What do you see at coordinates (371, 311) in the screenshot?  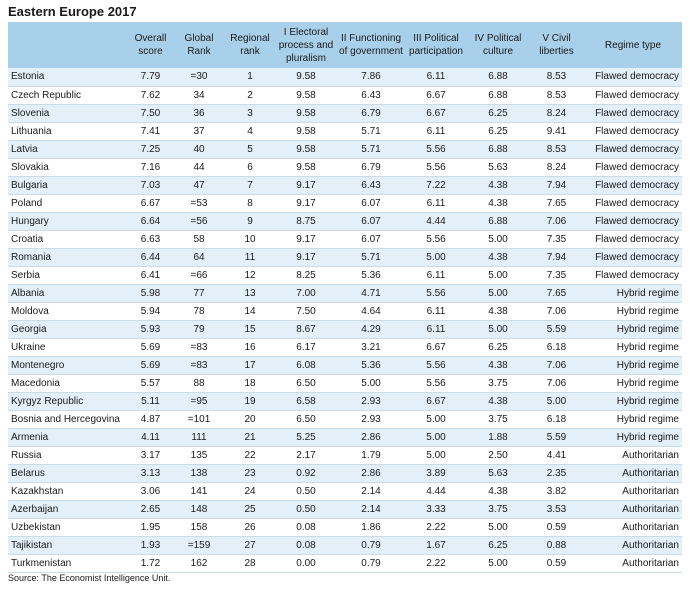 I see `table-cell: 4.64` at bounding box center [371, 311].